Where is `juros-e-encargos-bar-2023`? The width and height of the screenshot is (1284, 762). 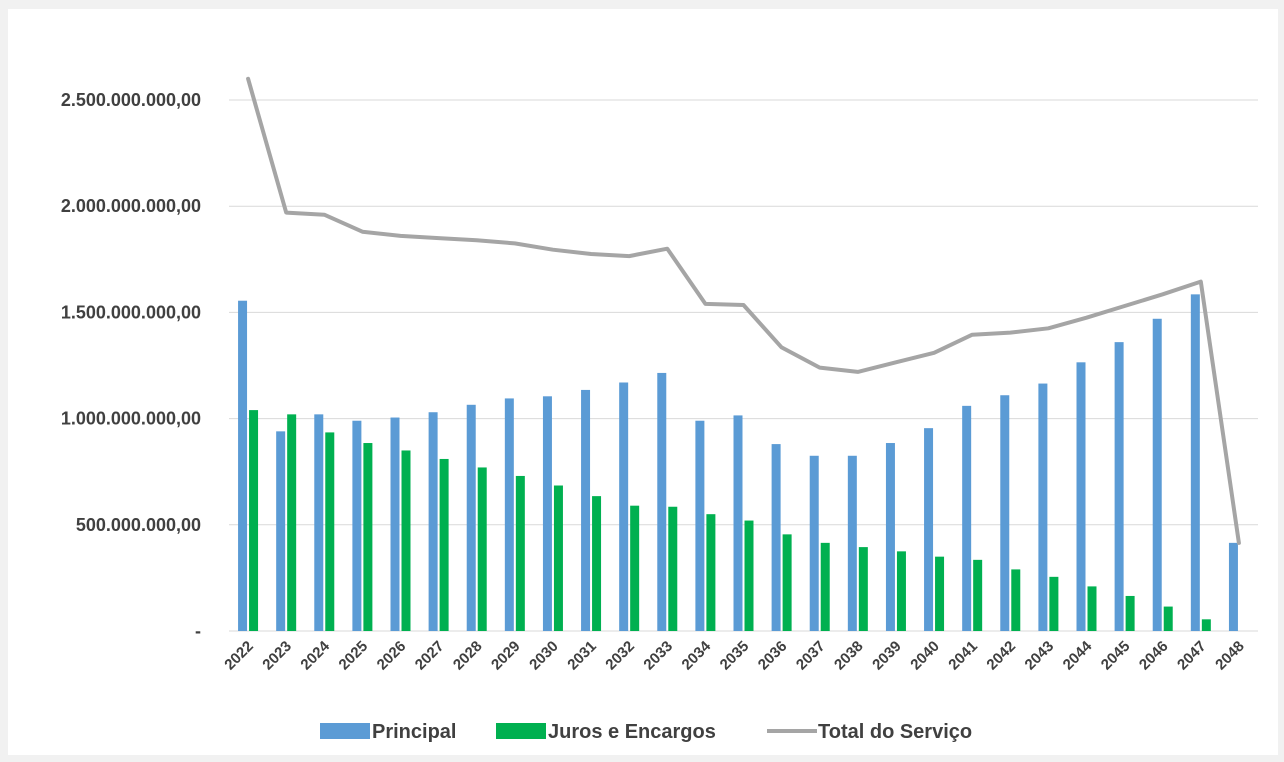 juros-e-encargos-bar-2023 is located at coordinates (292, 522).